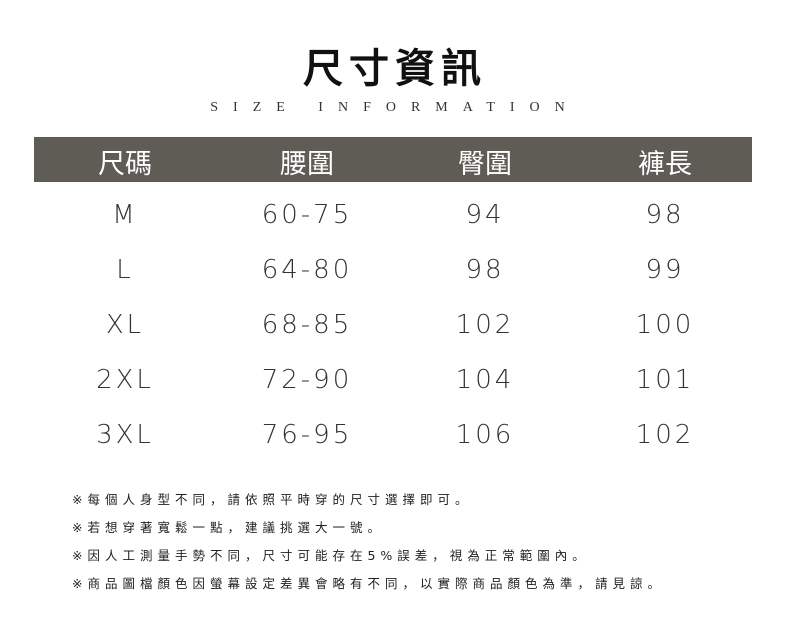  What do you see at coordinates (125, 270) in the screenshot?
I see `cell-size: L` at bounding box center [125, 270].